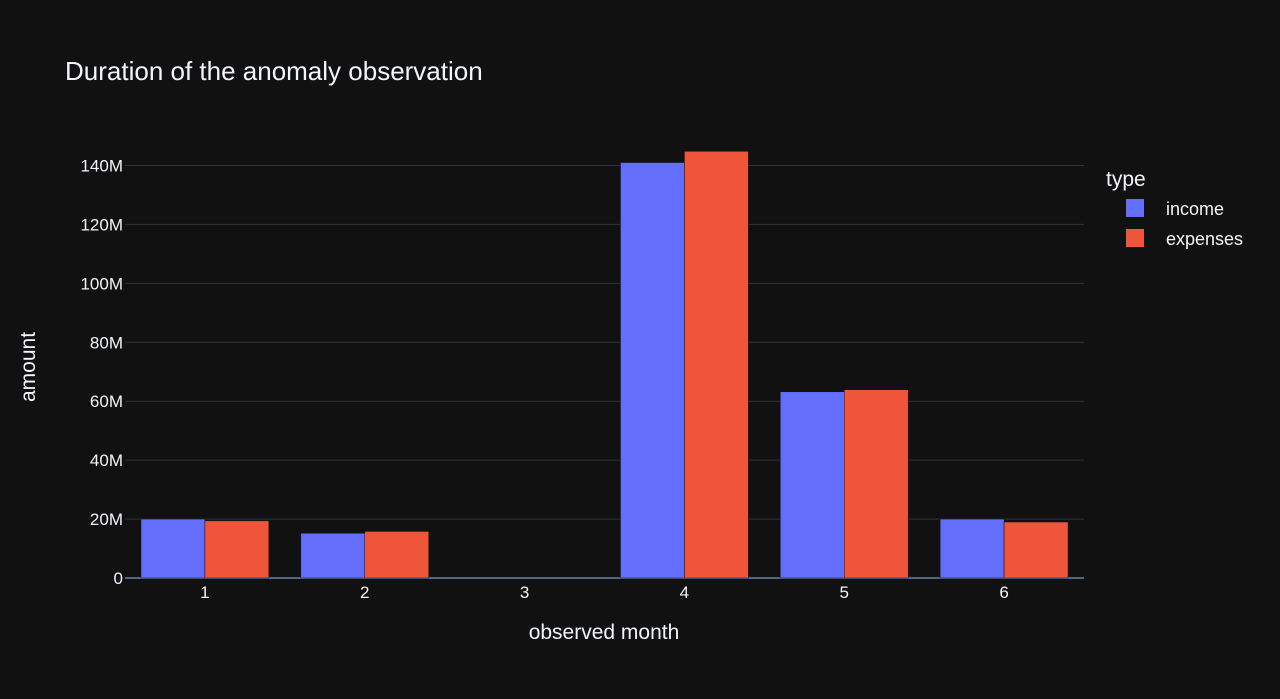  I want to click on x-tick-label: 3, so click(524, 592).